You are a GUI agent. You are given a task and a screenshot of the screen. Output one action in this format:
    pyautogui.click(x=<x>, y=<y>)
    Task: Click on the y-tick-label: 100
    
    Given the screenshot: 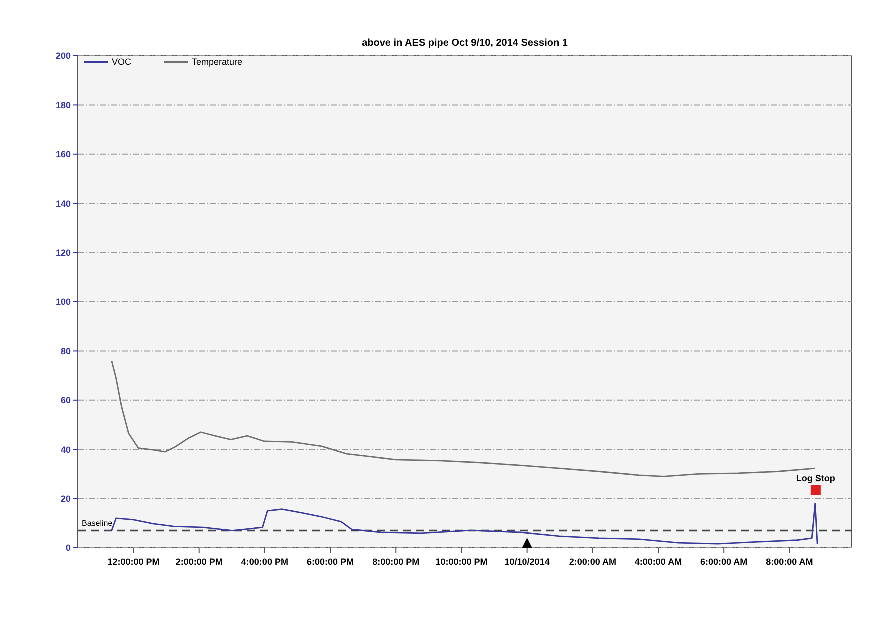 What is the action you would take?
    pyautogui.click(x=63, y=302)
    